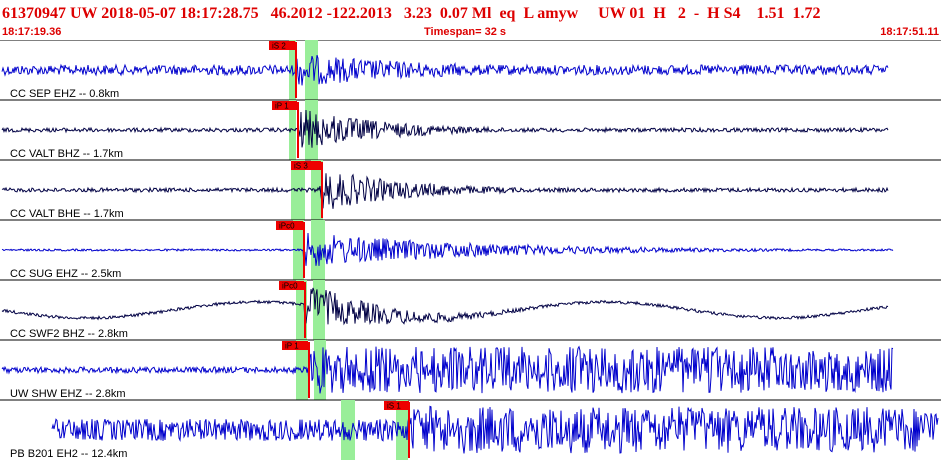  I want to click on pick-label: iS 2, so click(279, 46).